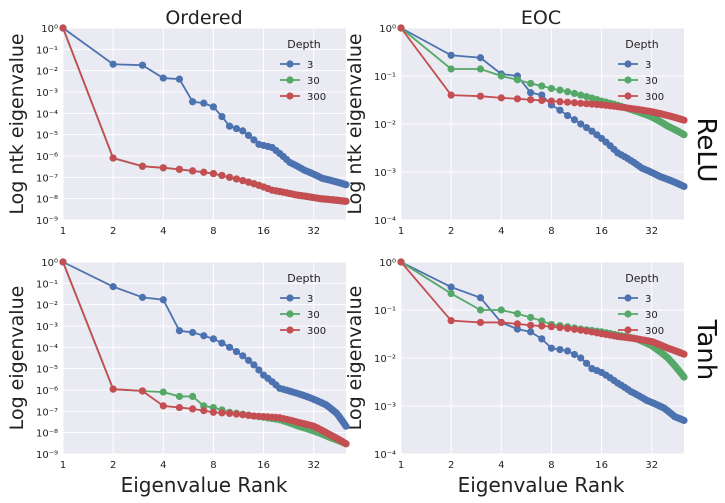 The image size is (725, 503). I want to click on y-tick-label: 10⁻¹, so click(385, 77).